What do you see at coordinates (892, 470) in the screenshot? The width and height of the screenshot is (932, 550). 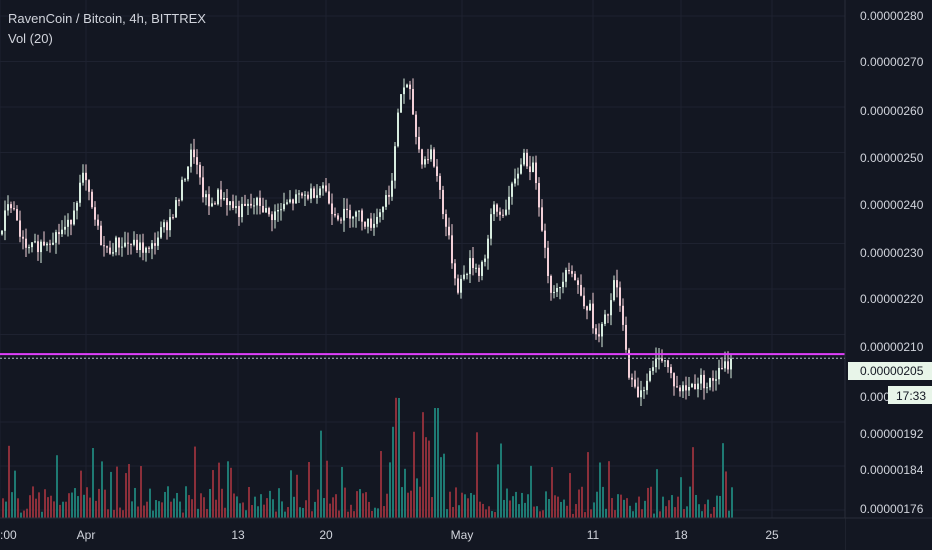 I see `y-tick-label: 0.00000184` at bounding box center [892, 470].